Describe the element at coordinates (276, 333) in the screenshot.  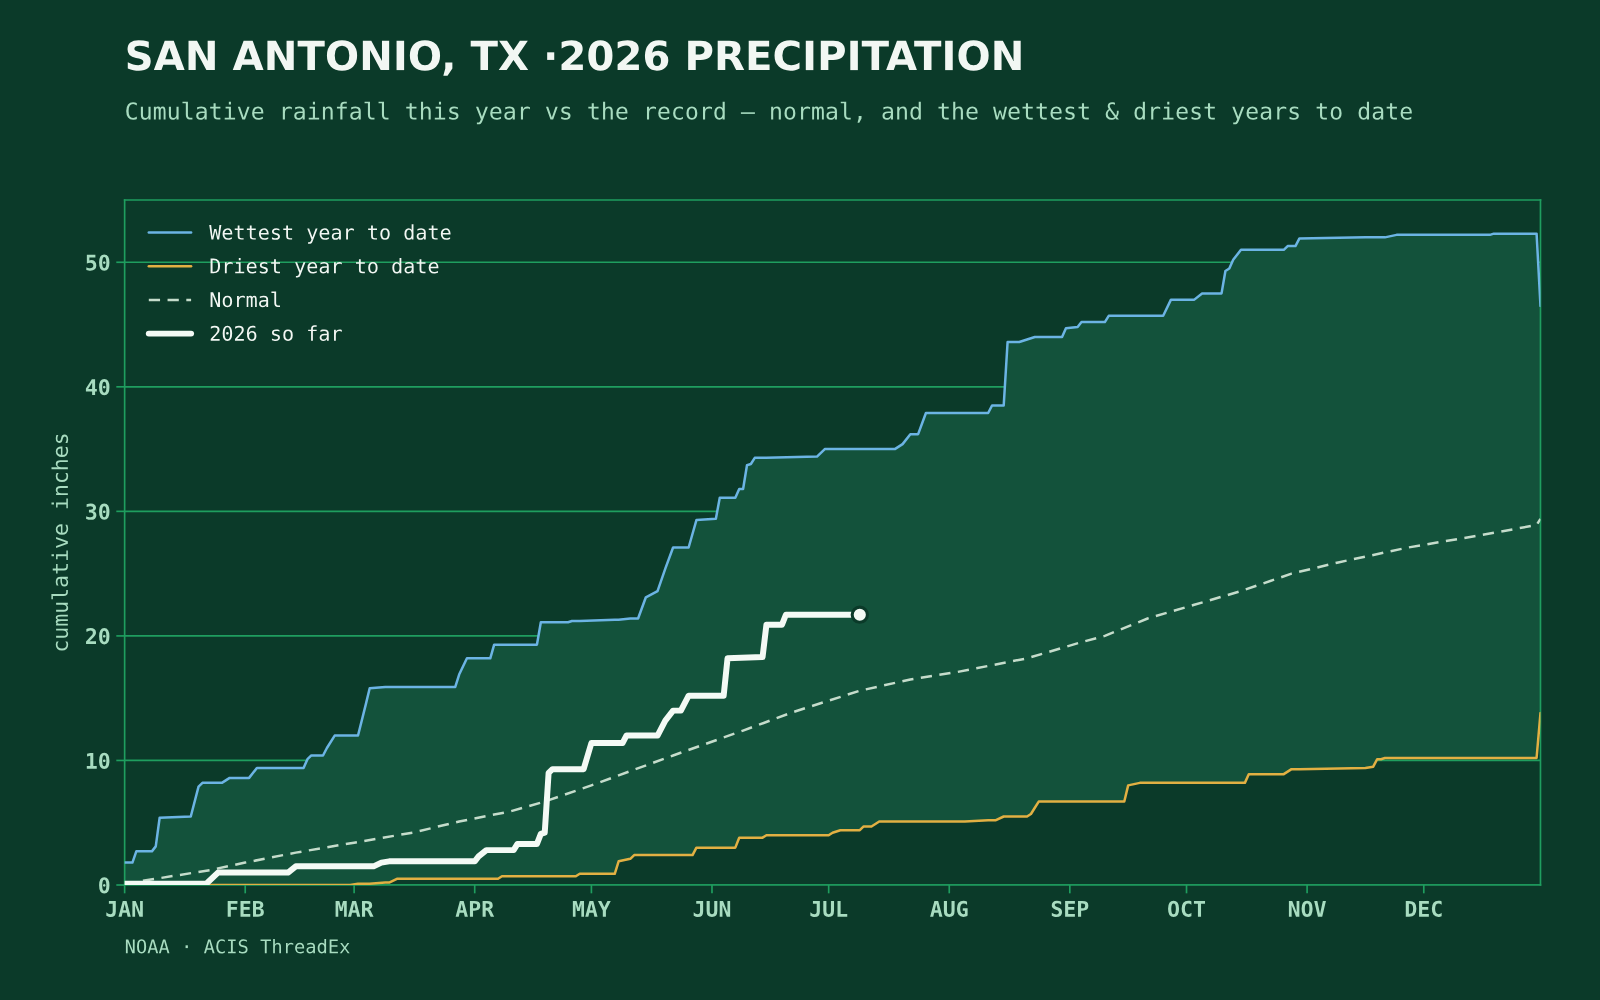
I see `legend-label: 2026 so far` at that location.